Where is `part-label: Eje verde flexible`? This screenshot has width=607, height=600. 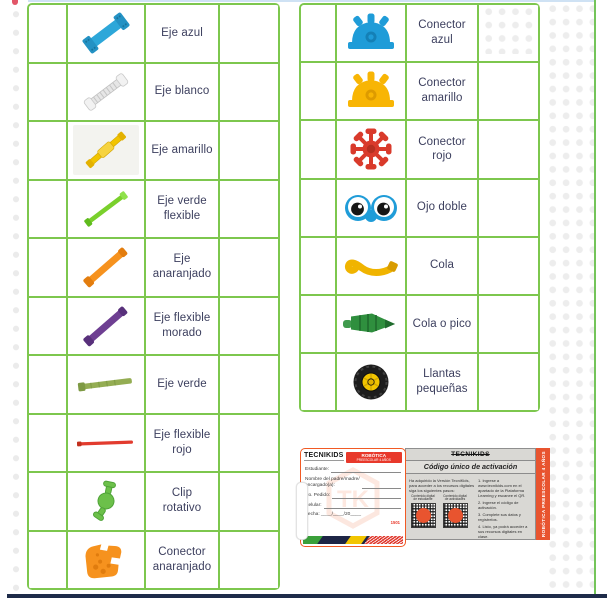 part-label: Eje verde flexible is located at coordinates (182, 208).